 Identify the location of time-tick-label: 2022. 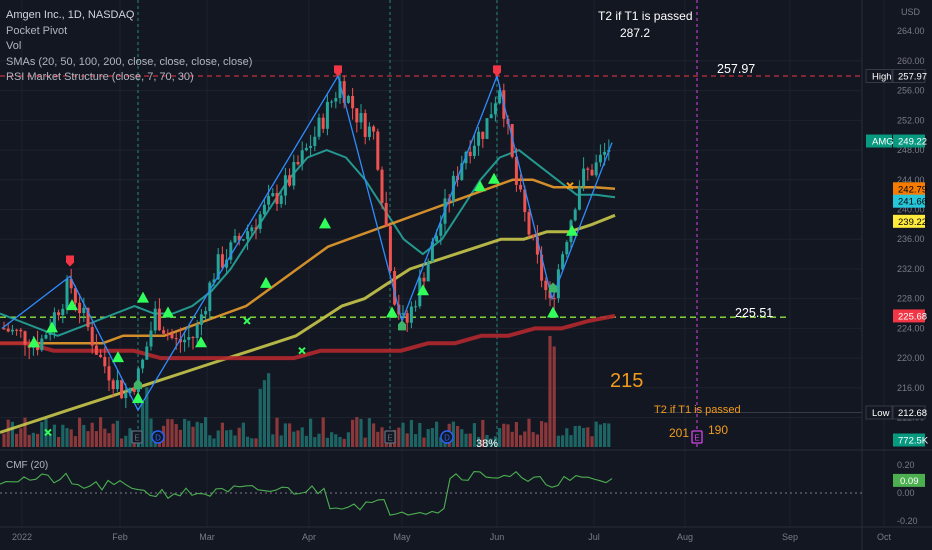
(22, 537).